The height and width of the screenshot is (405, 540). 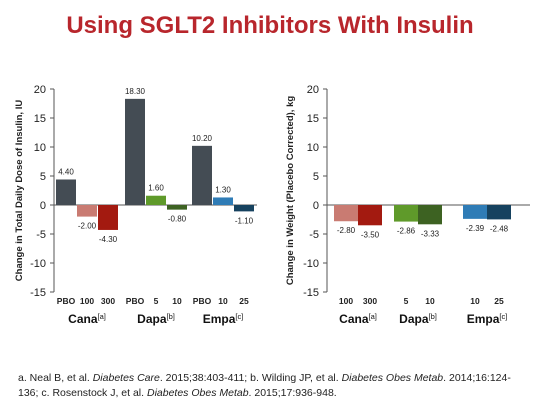 What do you see at coordinates (38, 293) in the screenshot?
I see `chart-insulin-y-tick-label: -15` at bounding box center [38, 293].